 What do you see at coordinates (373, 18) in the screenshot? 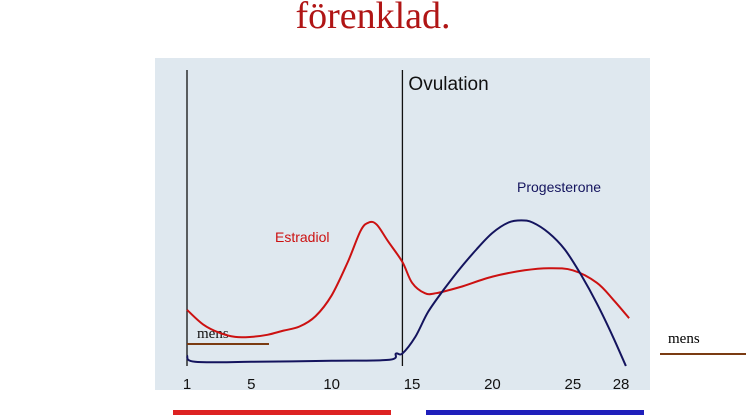
I see `page-title: förenklad.` at bounding box center [373, 18].